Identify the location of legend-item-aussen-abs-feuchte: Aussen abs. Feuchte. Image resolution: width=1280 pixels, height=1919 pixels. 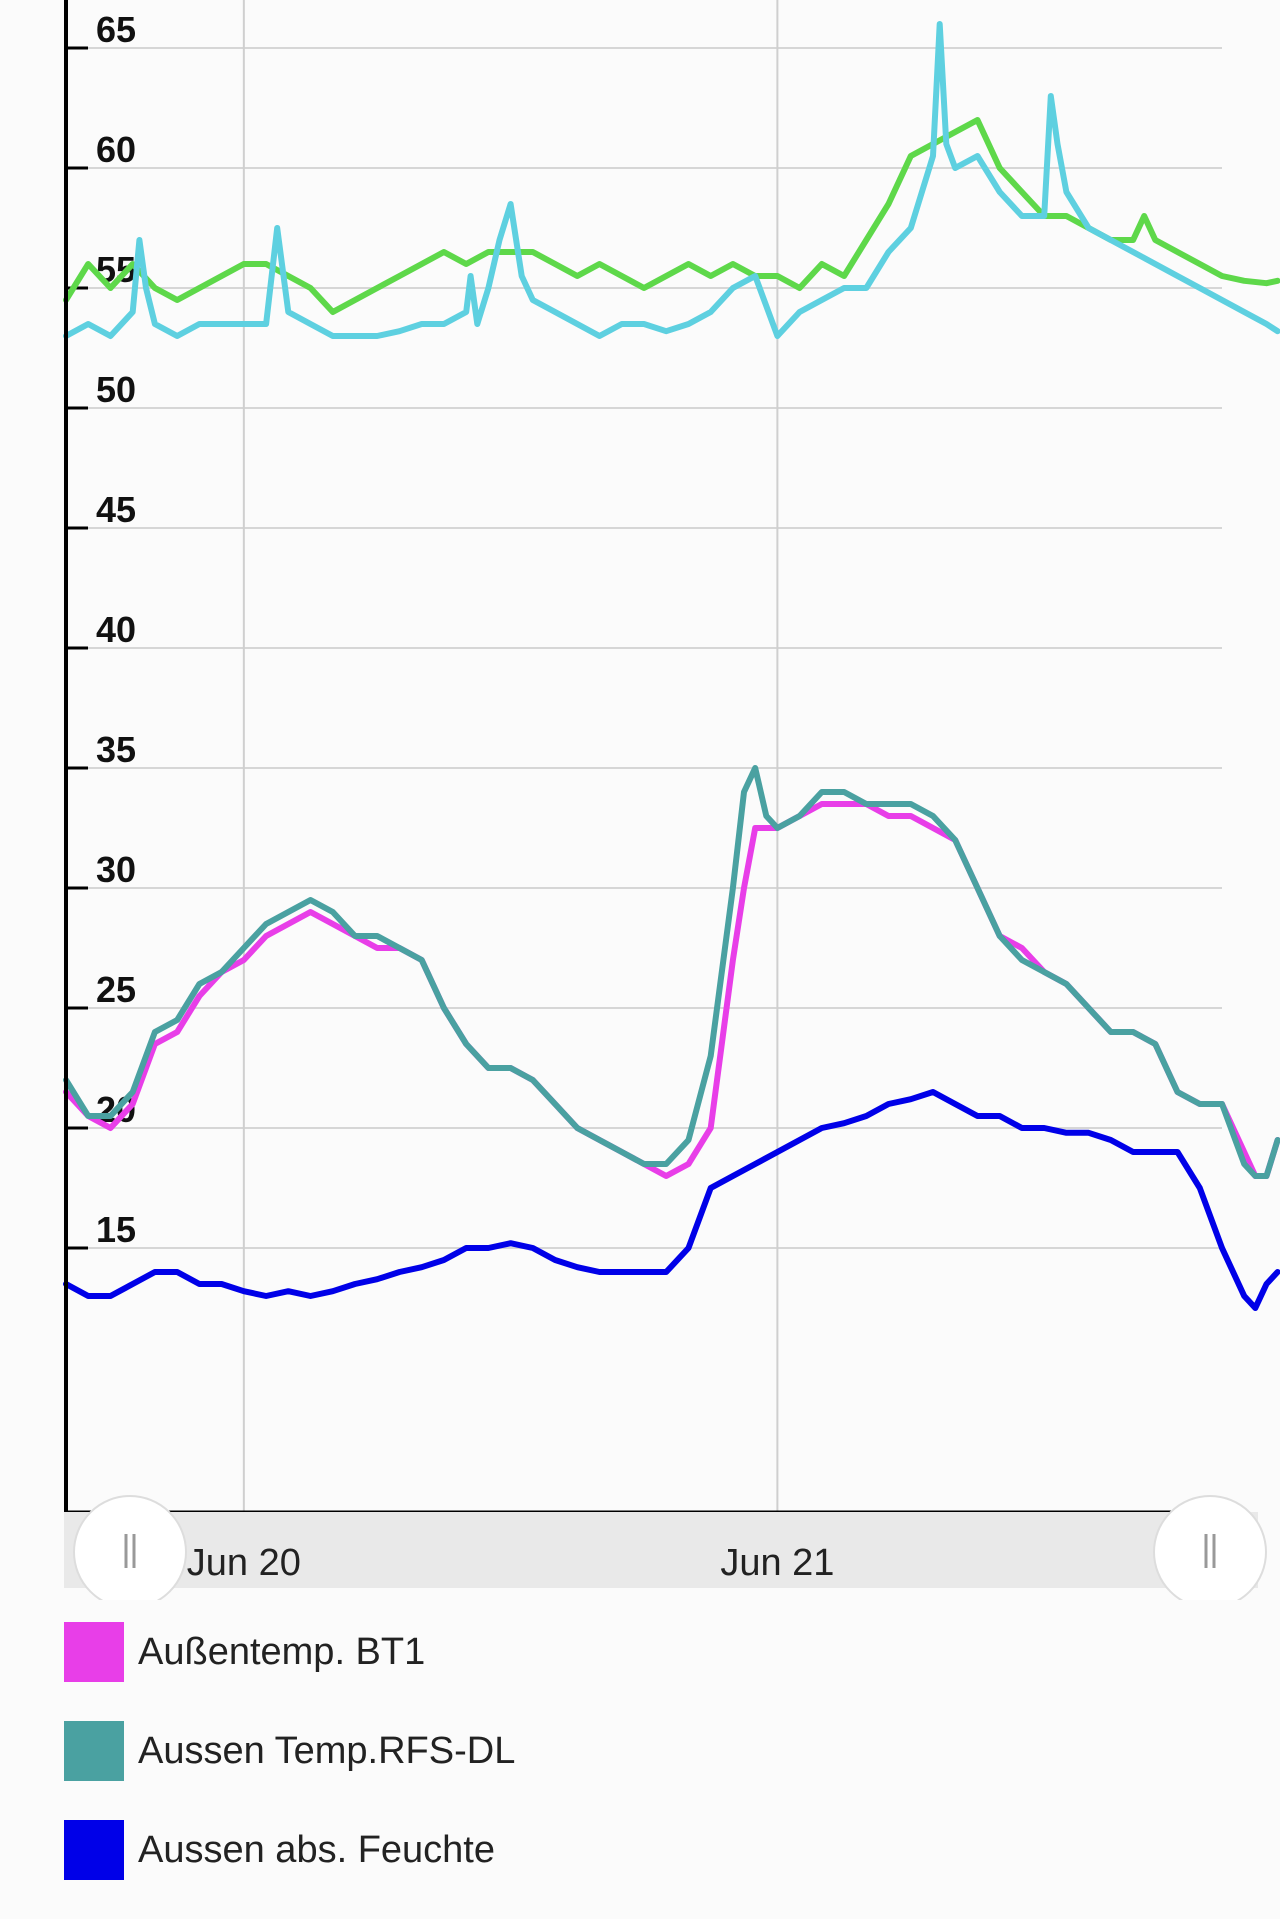
(289, 1850).